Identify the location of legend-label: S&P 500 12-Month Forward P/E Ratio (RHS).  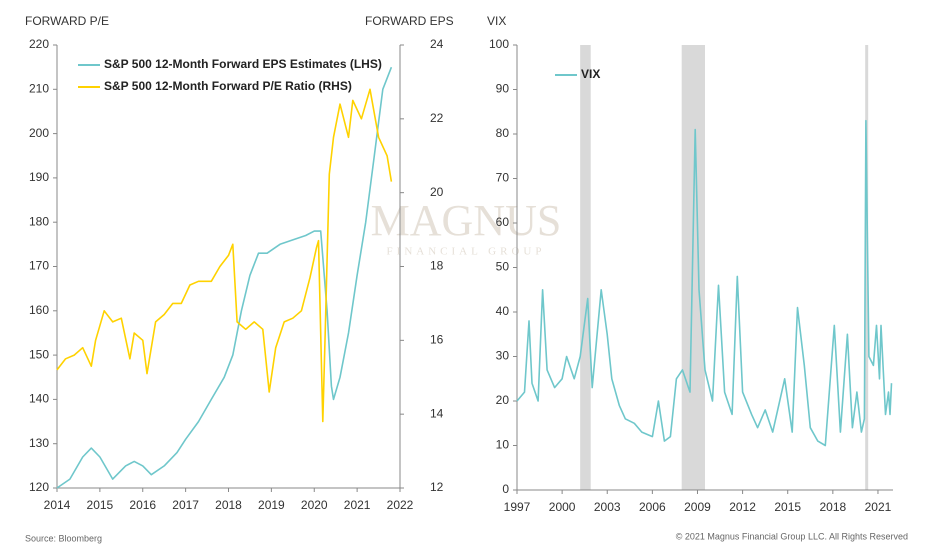
(228, 86).